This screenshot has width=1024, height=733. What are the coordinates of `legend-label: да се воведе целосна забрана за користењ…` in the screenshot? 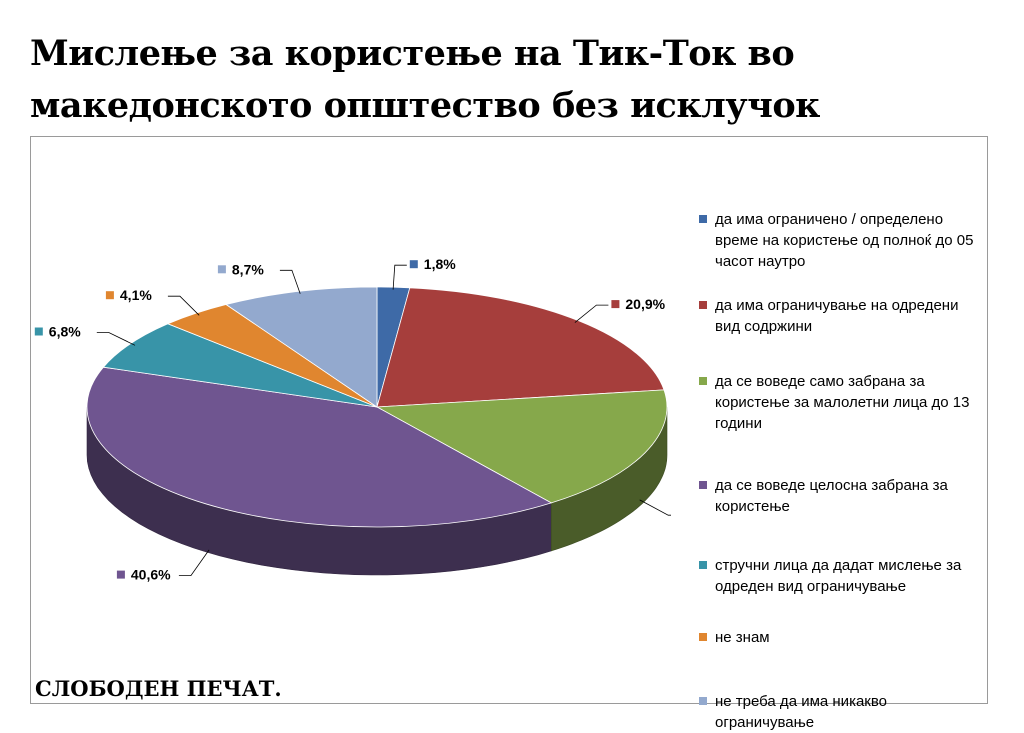 It's located at (831, 496).